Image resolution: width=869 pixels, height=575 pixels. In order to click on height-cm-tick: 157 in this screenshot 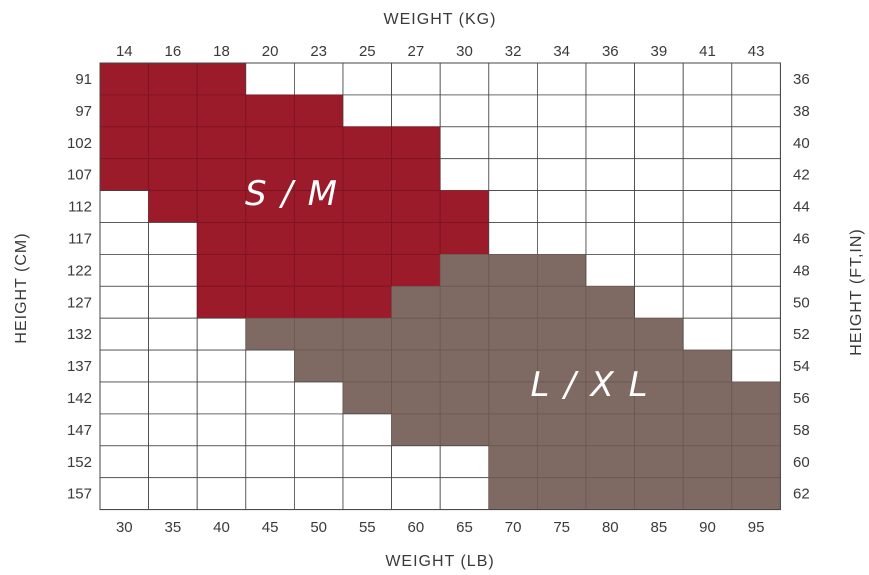, I will do `click(79, 494)`.